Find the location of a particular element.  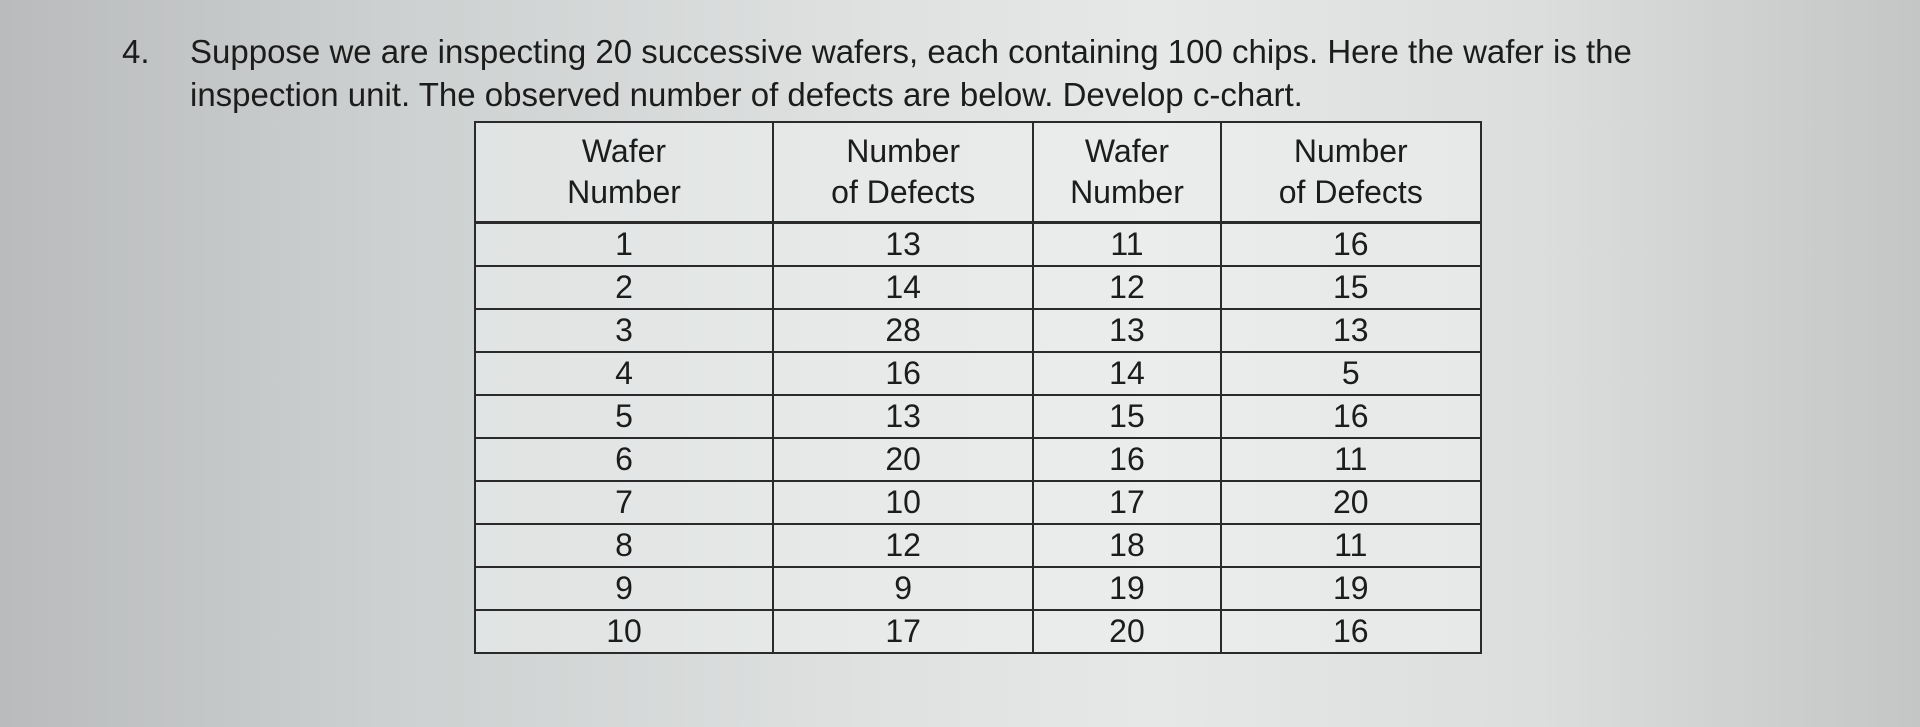

defects-count-cell: 19 is located at coordinates (1351, 588).